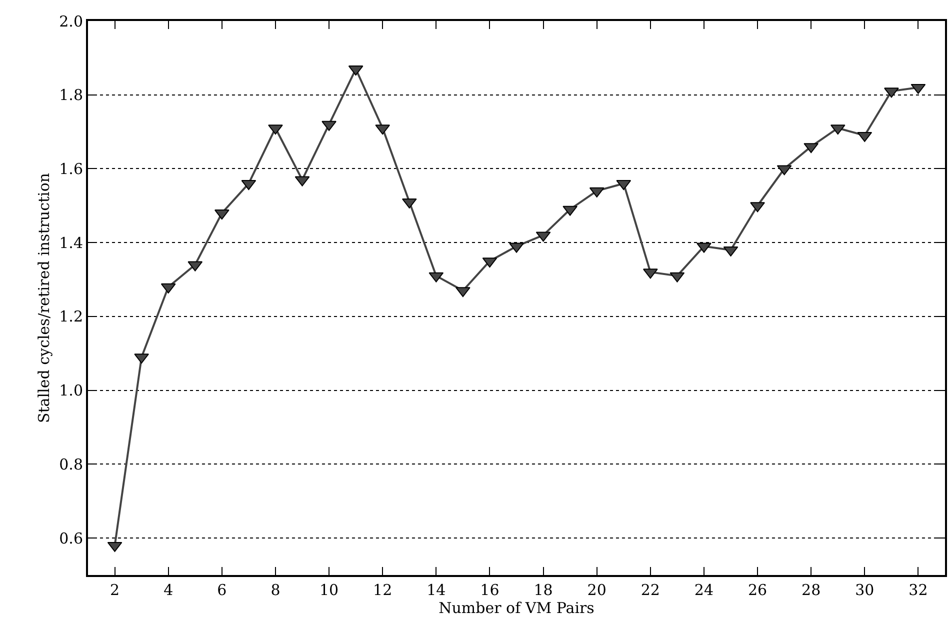  I want to click on x-tick-label: 6, so click(222, 590).